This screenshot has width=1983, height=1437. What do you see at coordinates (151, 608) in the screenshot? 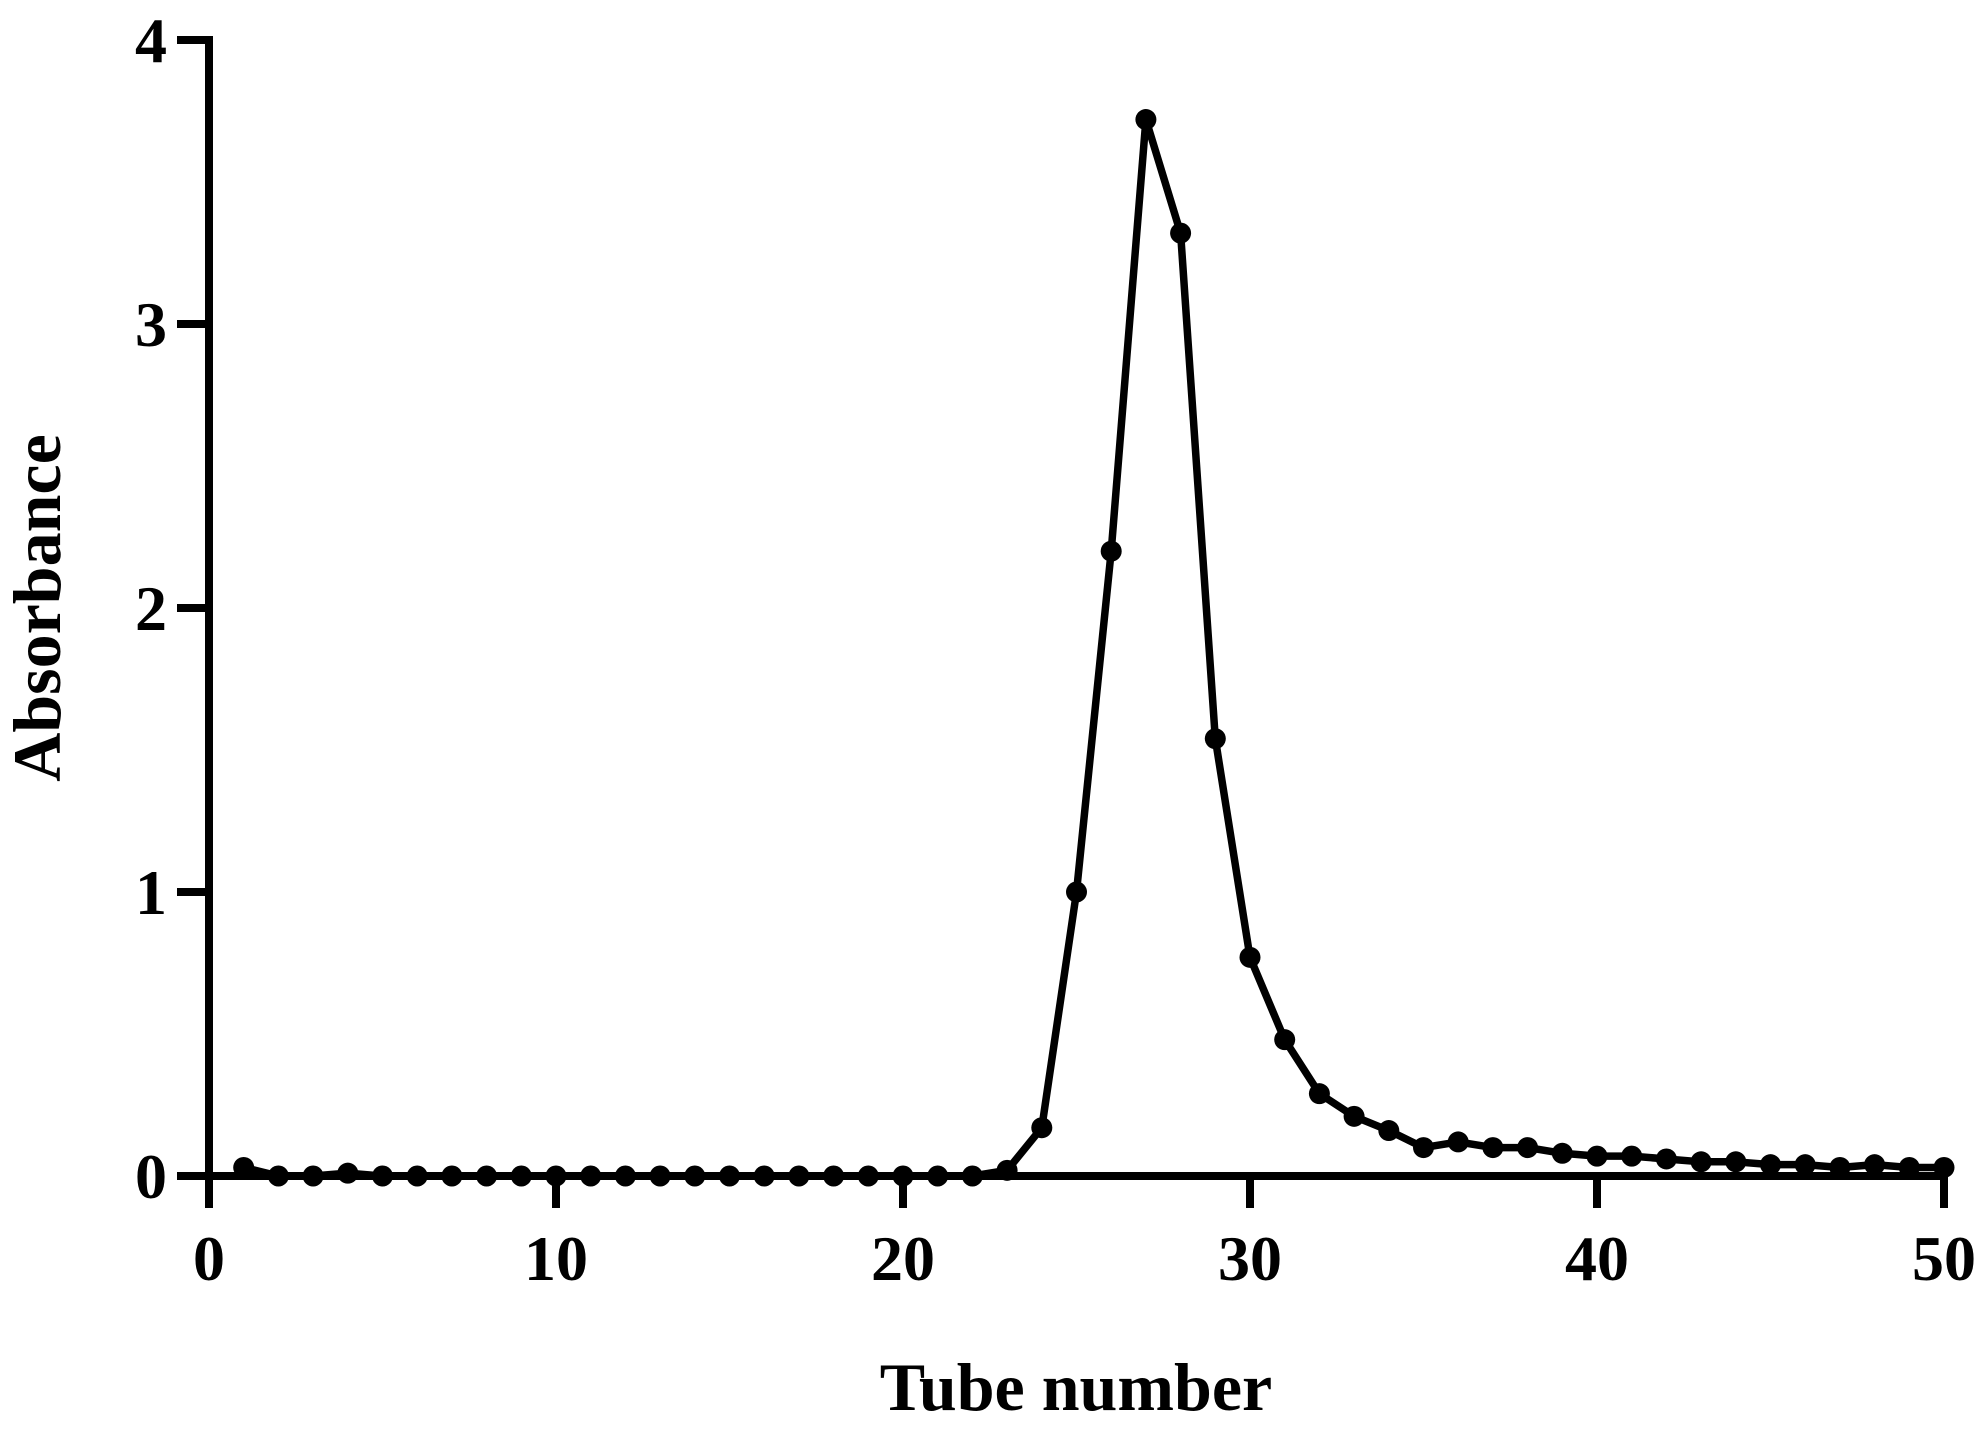
I see `y-tick-label: 2` at bounding box center [151, 608].